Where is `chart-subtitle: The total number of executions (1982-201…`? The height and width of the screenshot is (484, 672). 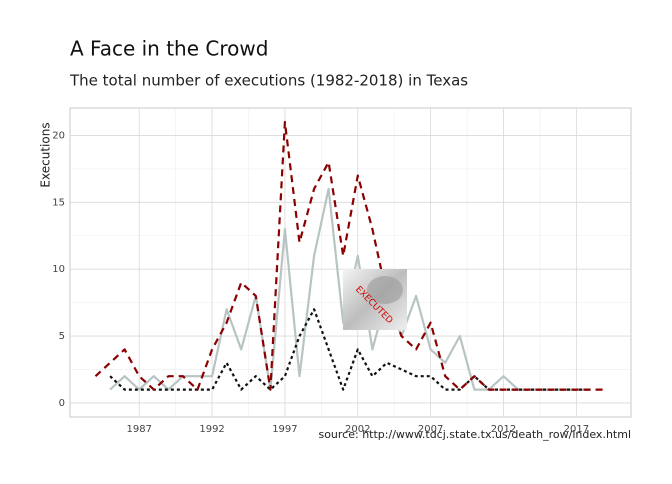
chart-subtitle: The total number of executions (1982-201… is located at coordinates (268, 81).